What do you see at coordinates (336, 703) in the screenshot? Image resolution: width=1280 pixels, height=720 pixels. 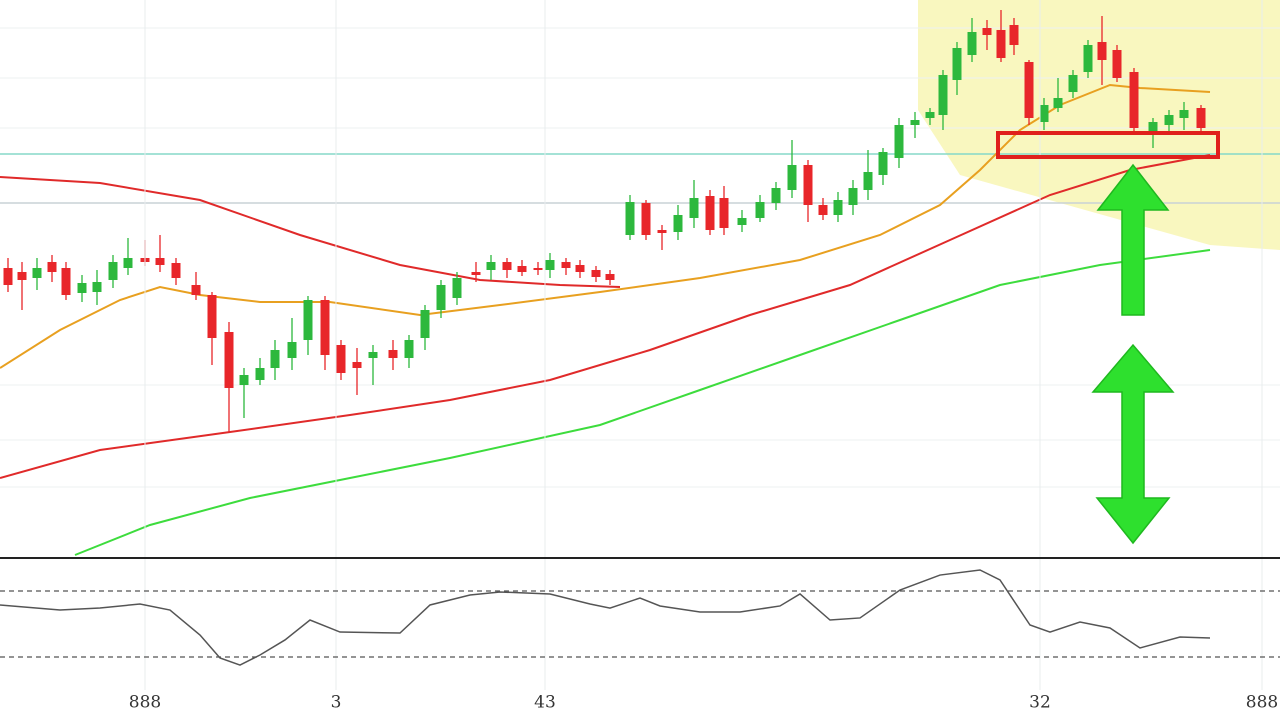 I see `x-tick-label: 3` at bounding box center [336, 703].